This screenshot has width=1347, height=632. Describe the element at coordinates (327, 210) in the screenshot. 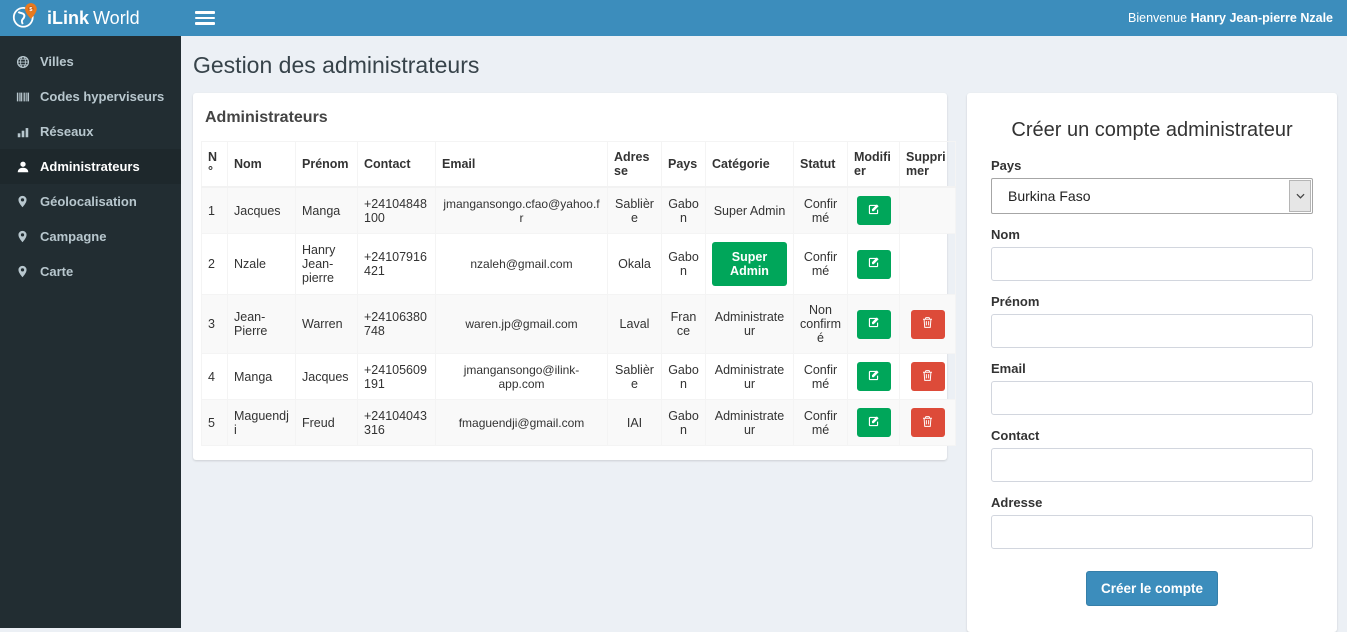

I see `cell-prenom: Manga` at that location.